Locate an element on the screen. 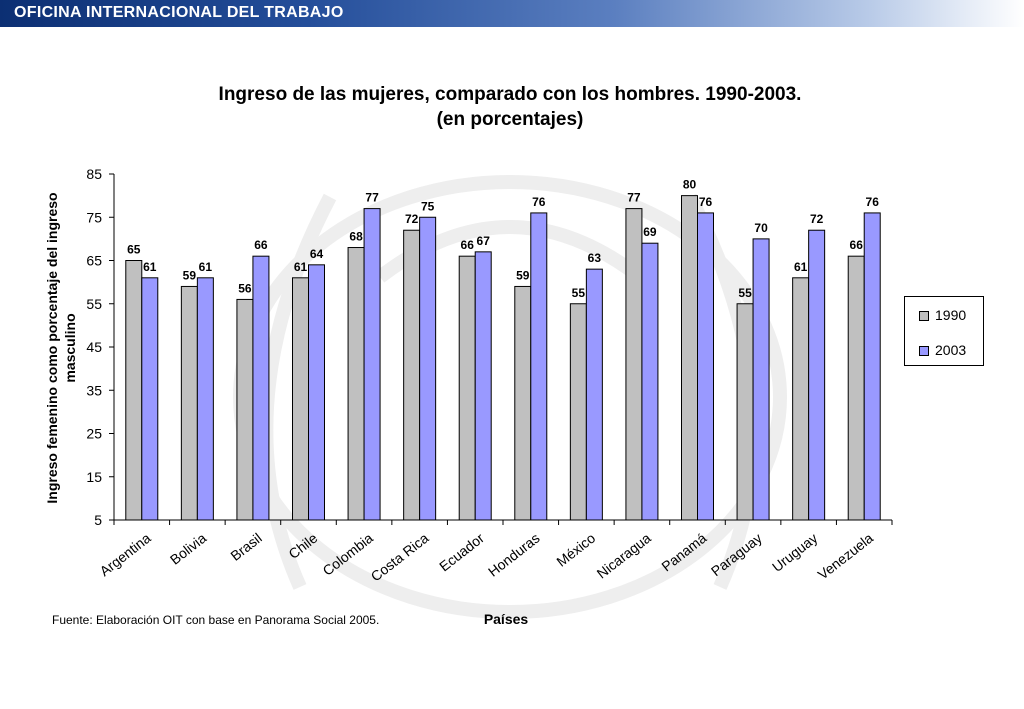  chart-title-line2: (en porcentajes) is located at coordinates (510, 119).